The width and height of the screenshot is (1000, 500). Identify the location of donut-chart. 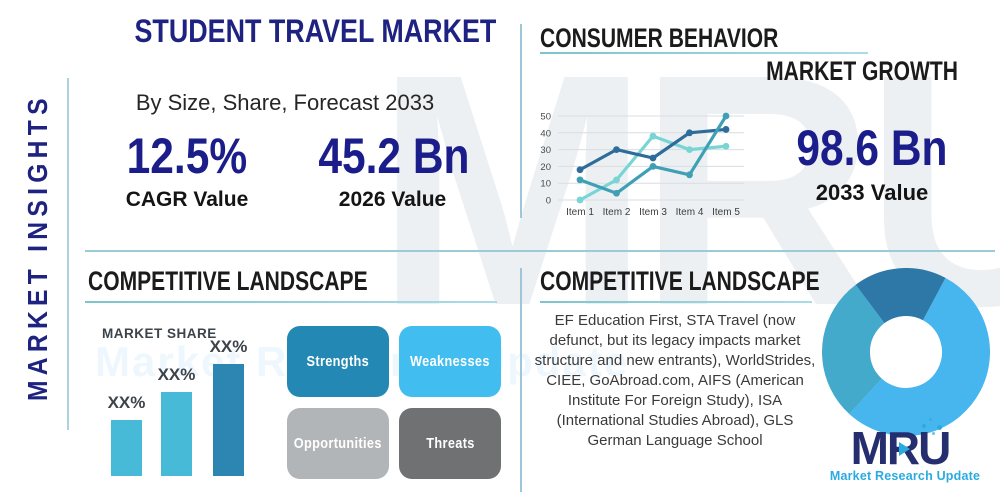
(906, 352).